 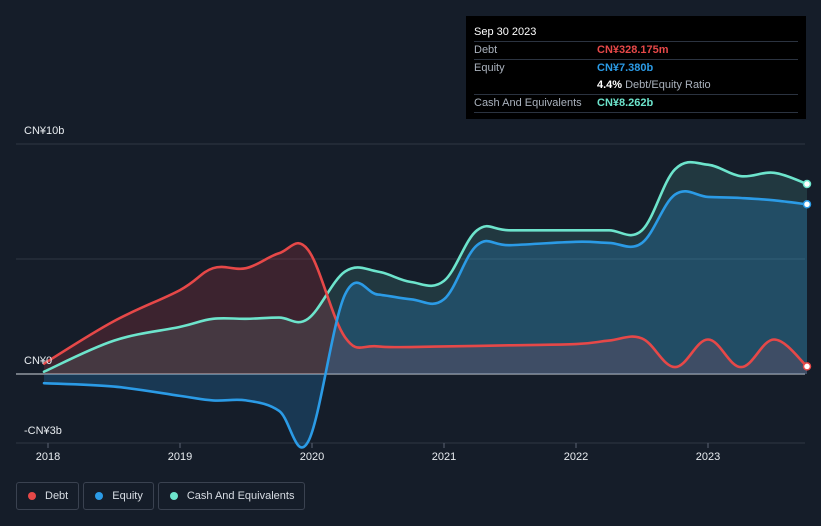 I want to click on legend-item-equity: Equity, so click(x=118, y=496).